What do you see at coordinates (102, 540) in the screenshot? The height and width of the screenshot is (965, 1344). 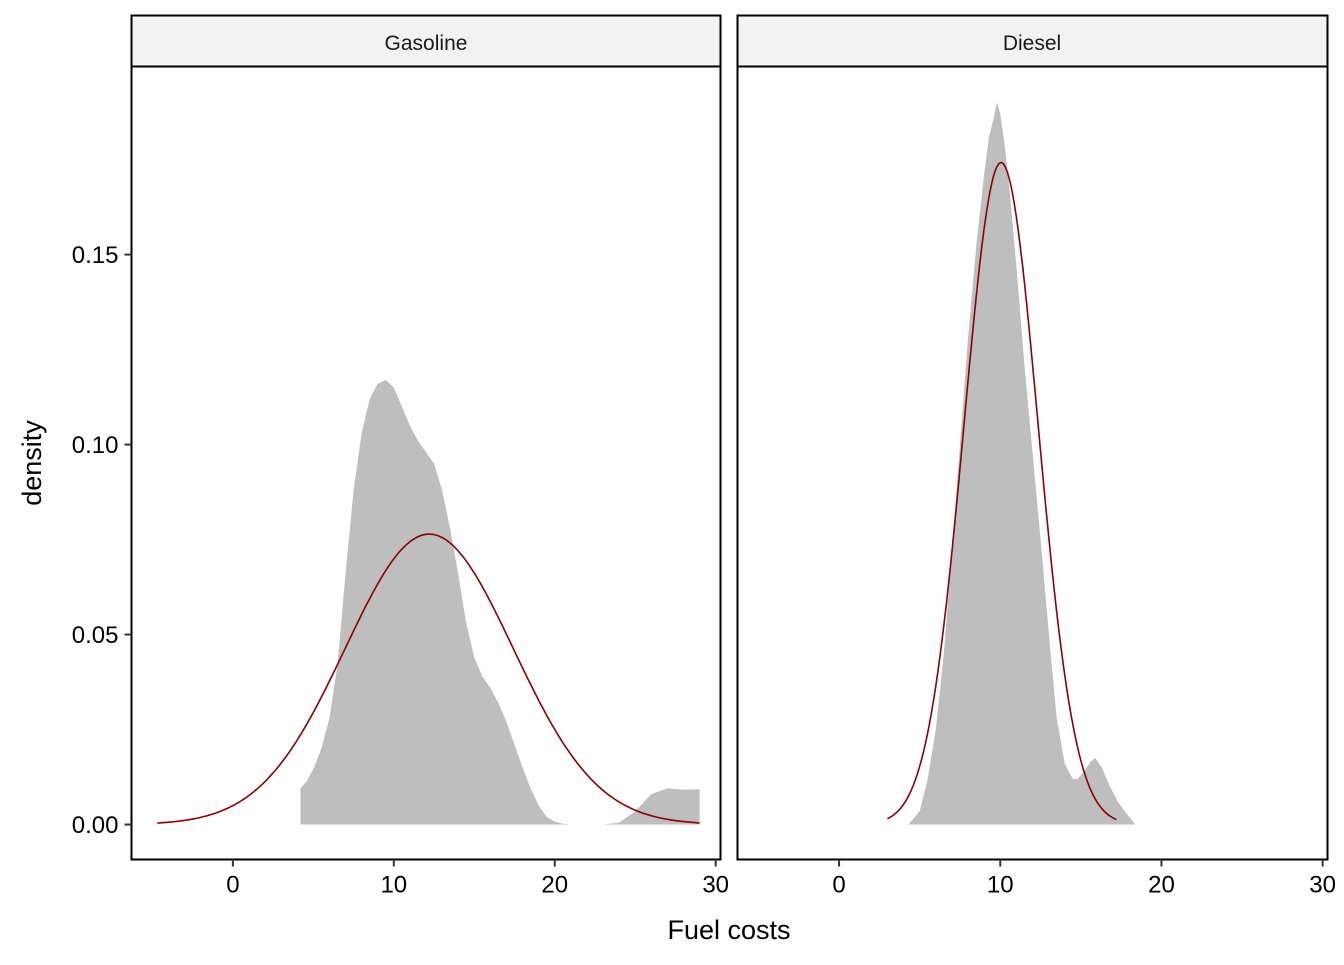 I see `y-axis: 0.00 0.05 0.10 0.15` at bounding box center [102, 540].